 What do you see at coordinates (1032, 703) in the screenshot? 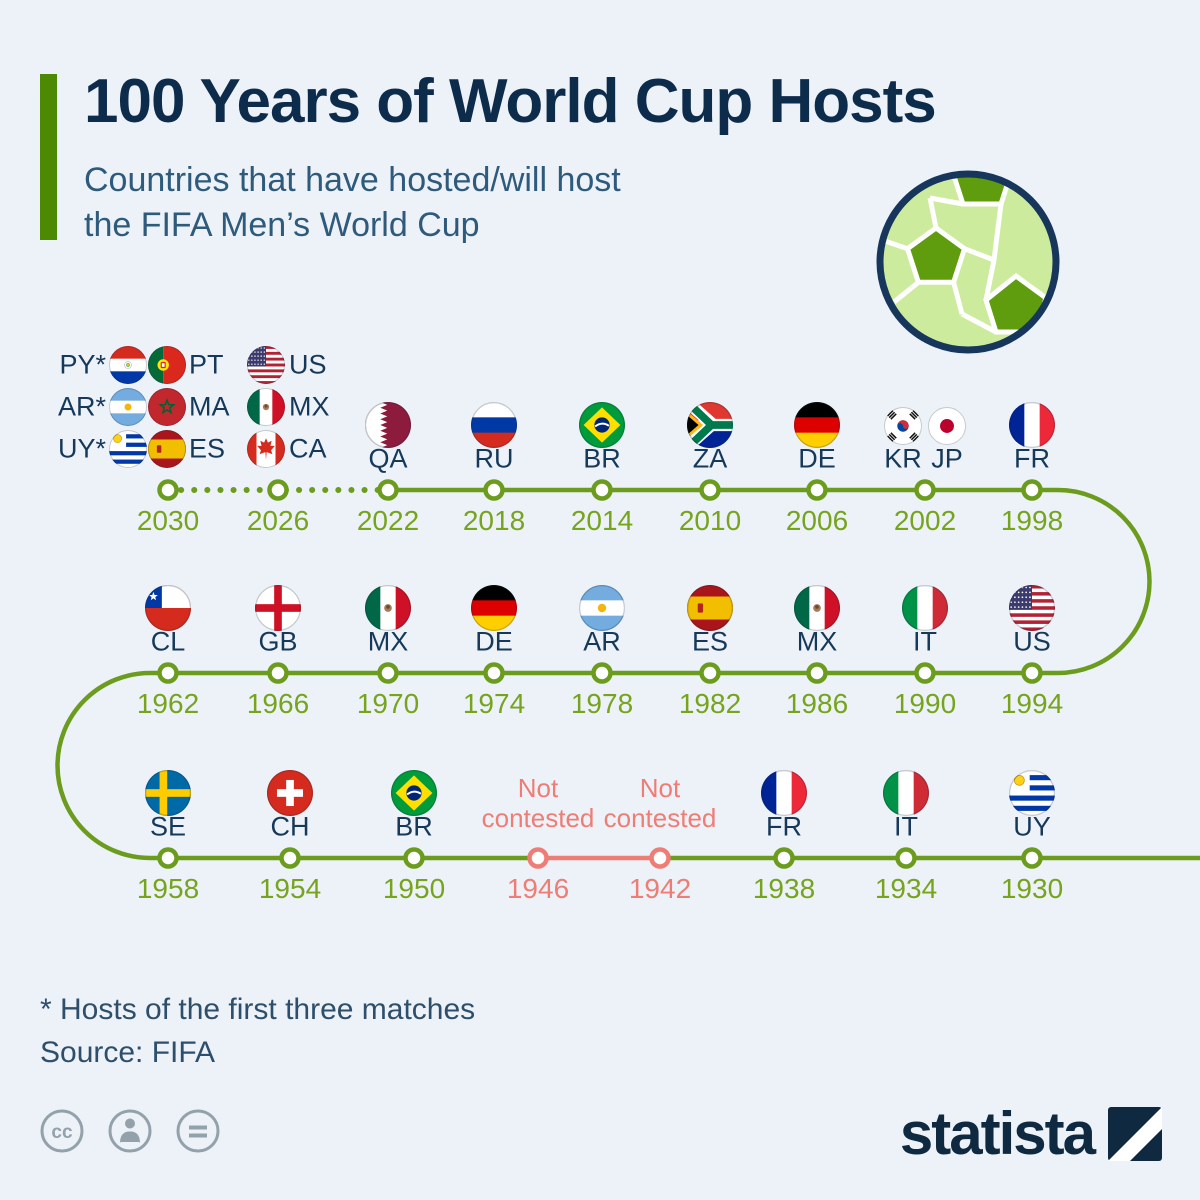
I see `year-label-1994: 1994` at bounding box center [1032, 703].